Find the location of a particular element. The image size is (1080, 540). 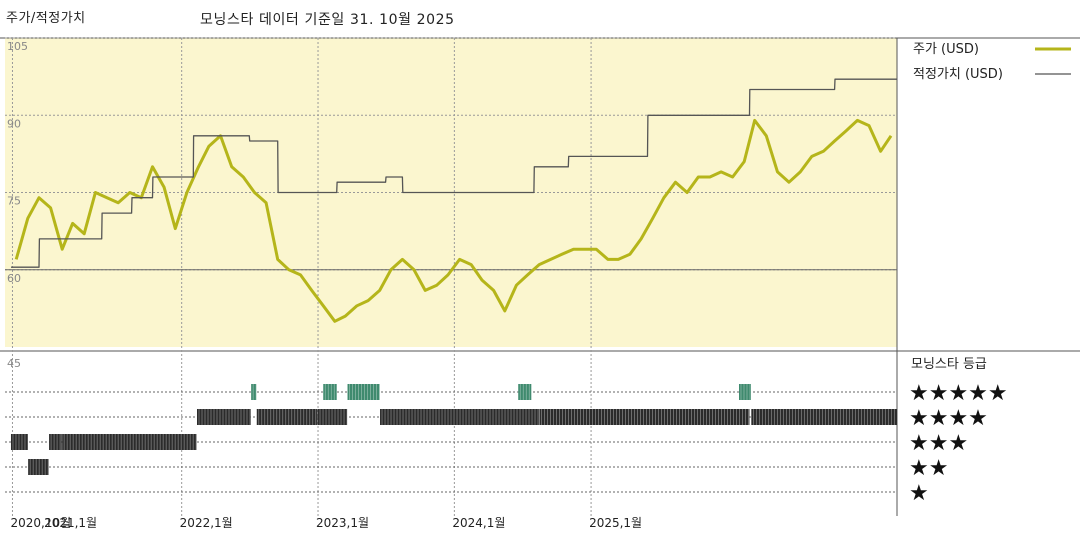

y-tick-label: 60 is located at coordinates (14, 278).